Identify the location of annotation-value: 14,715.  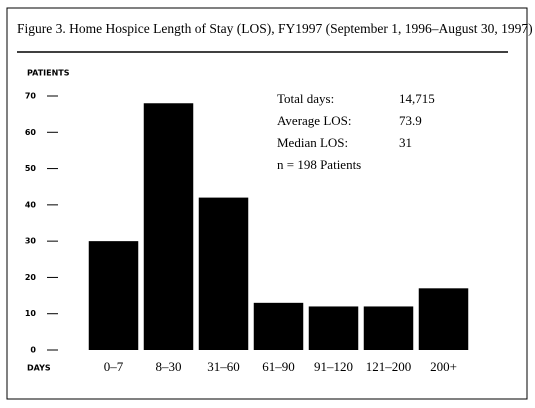
(417, 98).